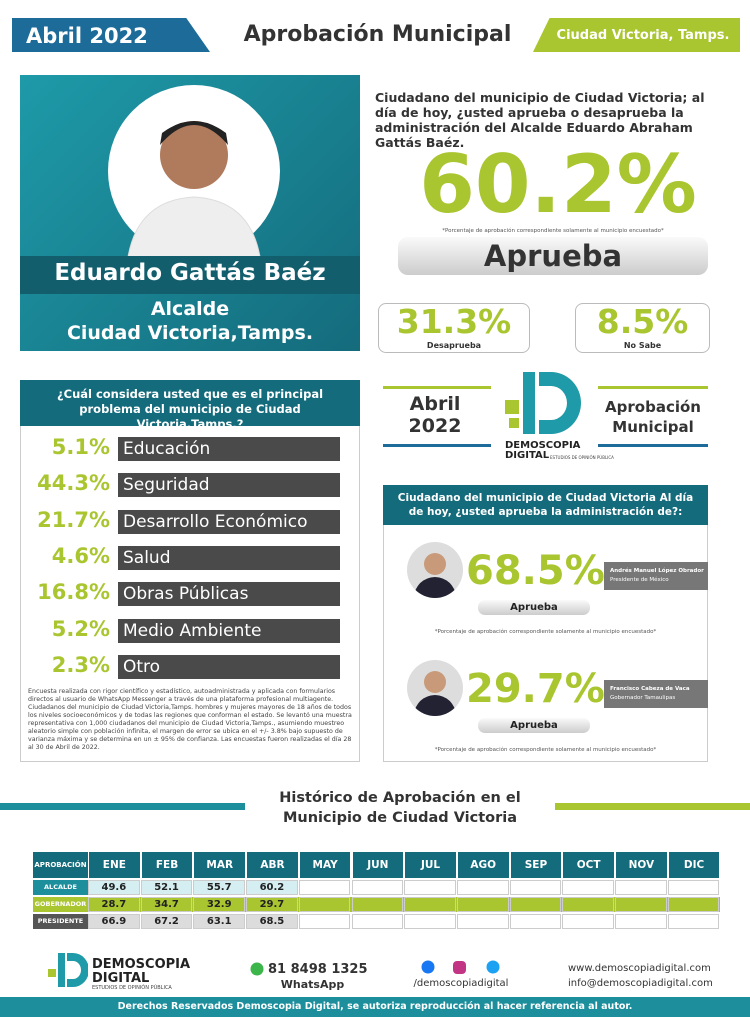  What do you see at coordinates (229, 630) in the screenshot?
I see `problem-bar: Medio Ambiente` at bounding box center [229, 630].